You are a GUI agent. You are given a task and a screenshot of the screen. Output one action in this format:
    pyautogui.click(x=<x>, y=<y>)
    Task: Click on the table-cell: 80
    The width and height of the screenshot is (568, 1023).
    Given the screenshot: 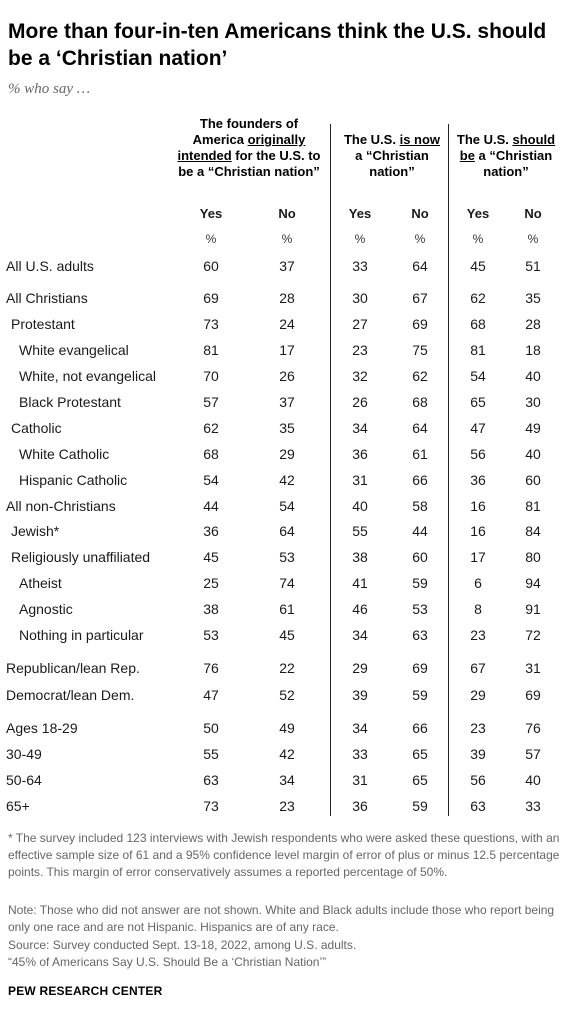 What is the action you would take?
    pyautogui.click(x=533, y=557)
    